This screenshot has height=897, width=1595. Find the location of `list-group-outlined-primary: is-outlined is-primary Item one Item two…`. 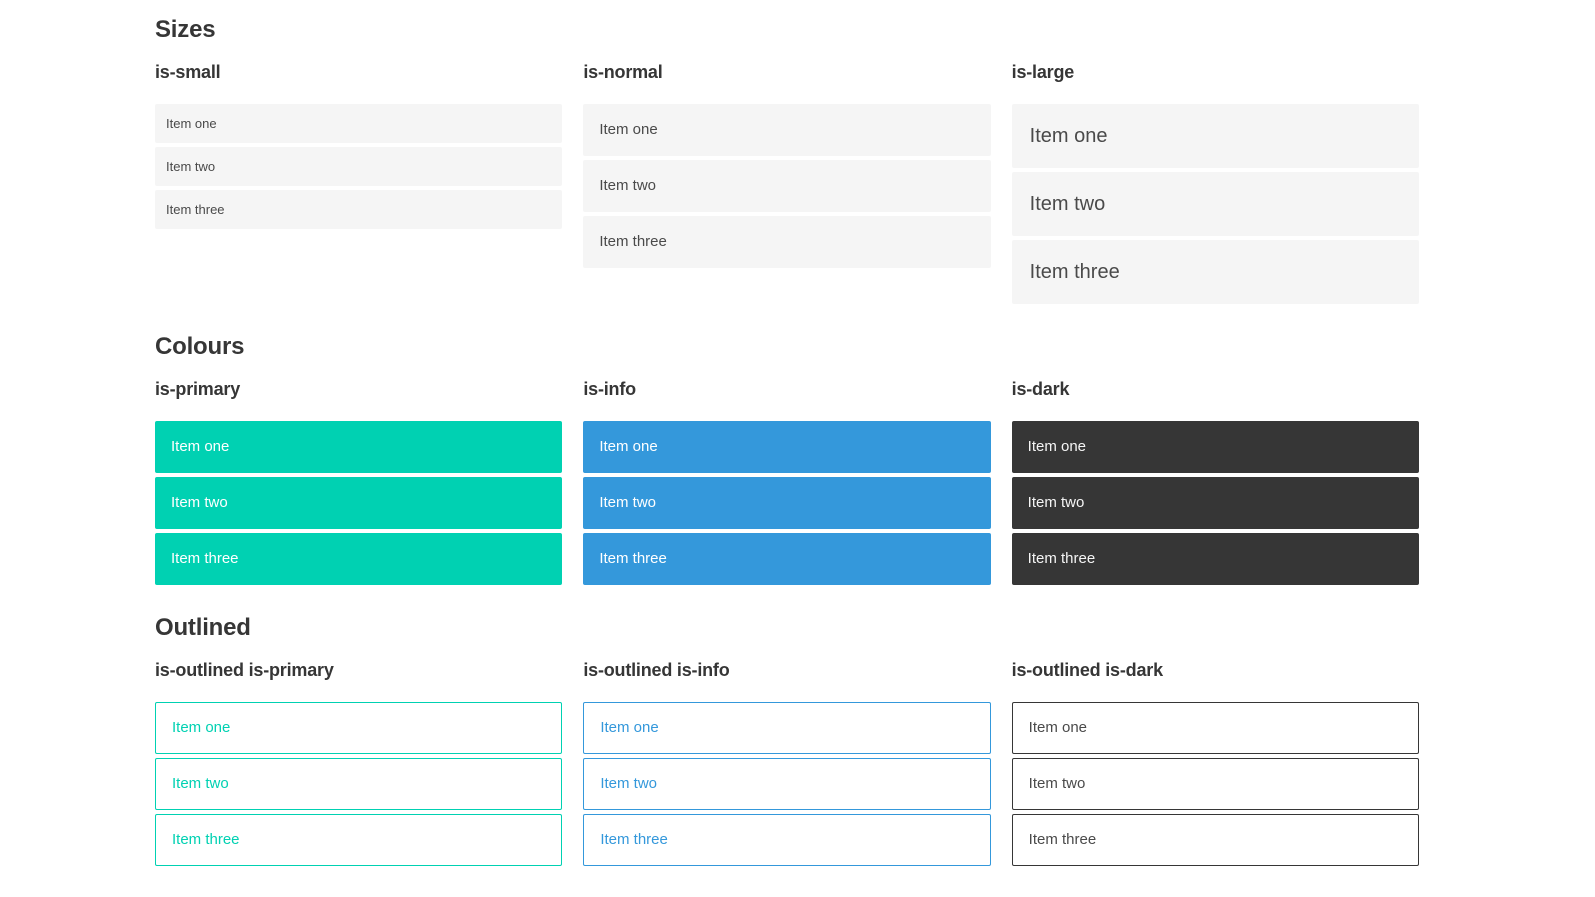

list-group-outlined-primary: is-outlined is-primary Item one Item two… is located at coordinates (359, 765).